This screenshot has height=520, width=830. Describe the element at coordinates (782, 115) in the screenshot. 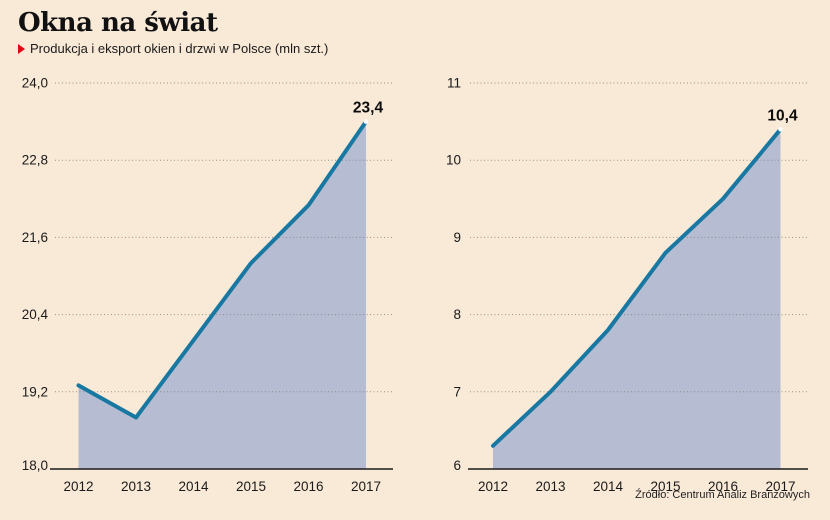

I see `value-annotation: 10,4` at that location.